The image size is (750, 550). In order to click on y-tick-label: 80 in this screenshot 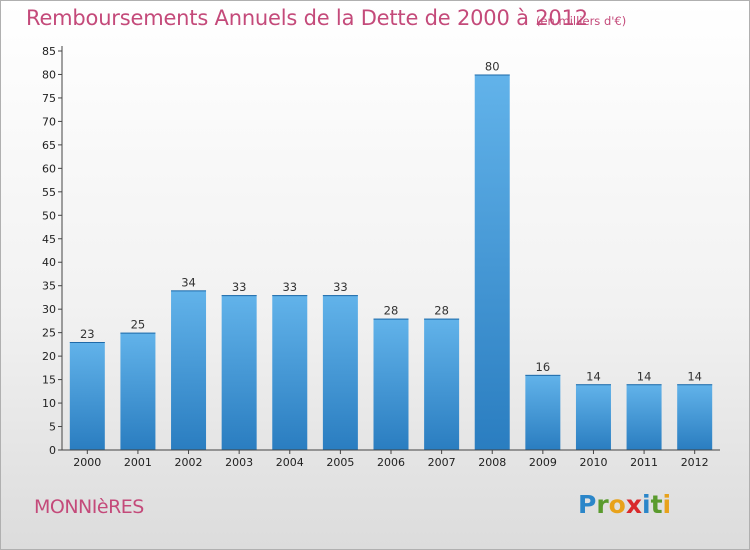, I will do `click(49, 74)`.